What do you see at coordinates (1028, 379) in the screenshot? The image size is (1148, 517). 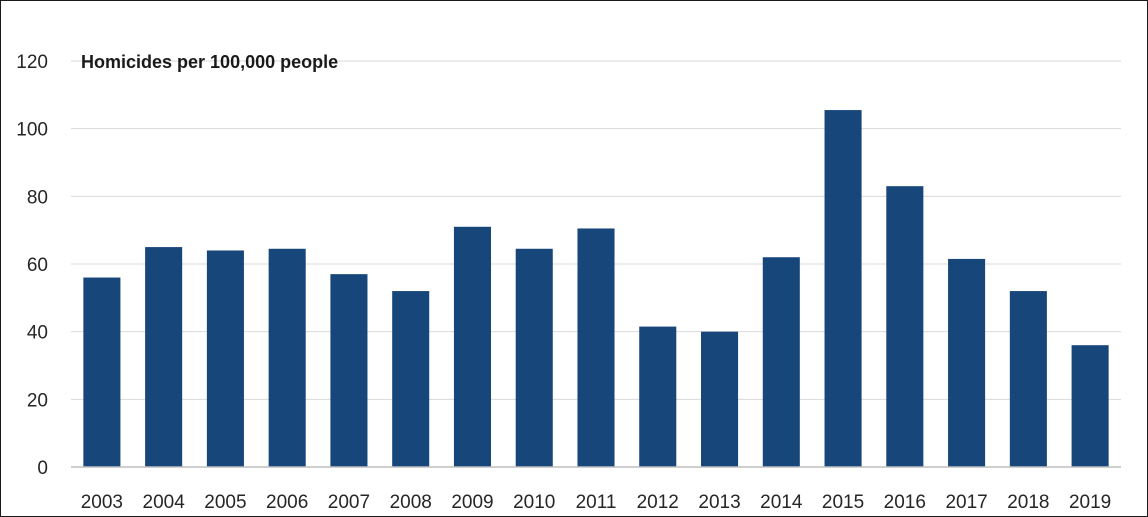 I see `bar-2018` at bounding box center [1028, 379].